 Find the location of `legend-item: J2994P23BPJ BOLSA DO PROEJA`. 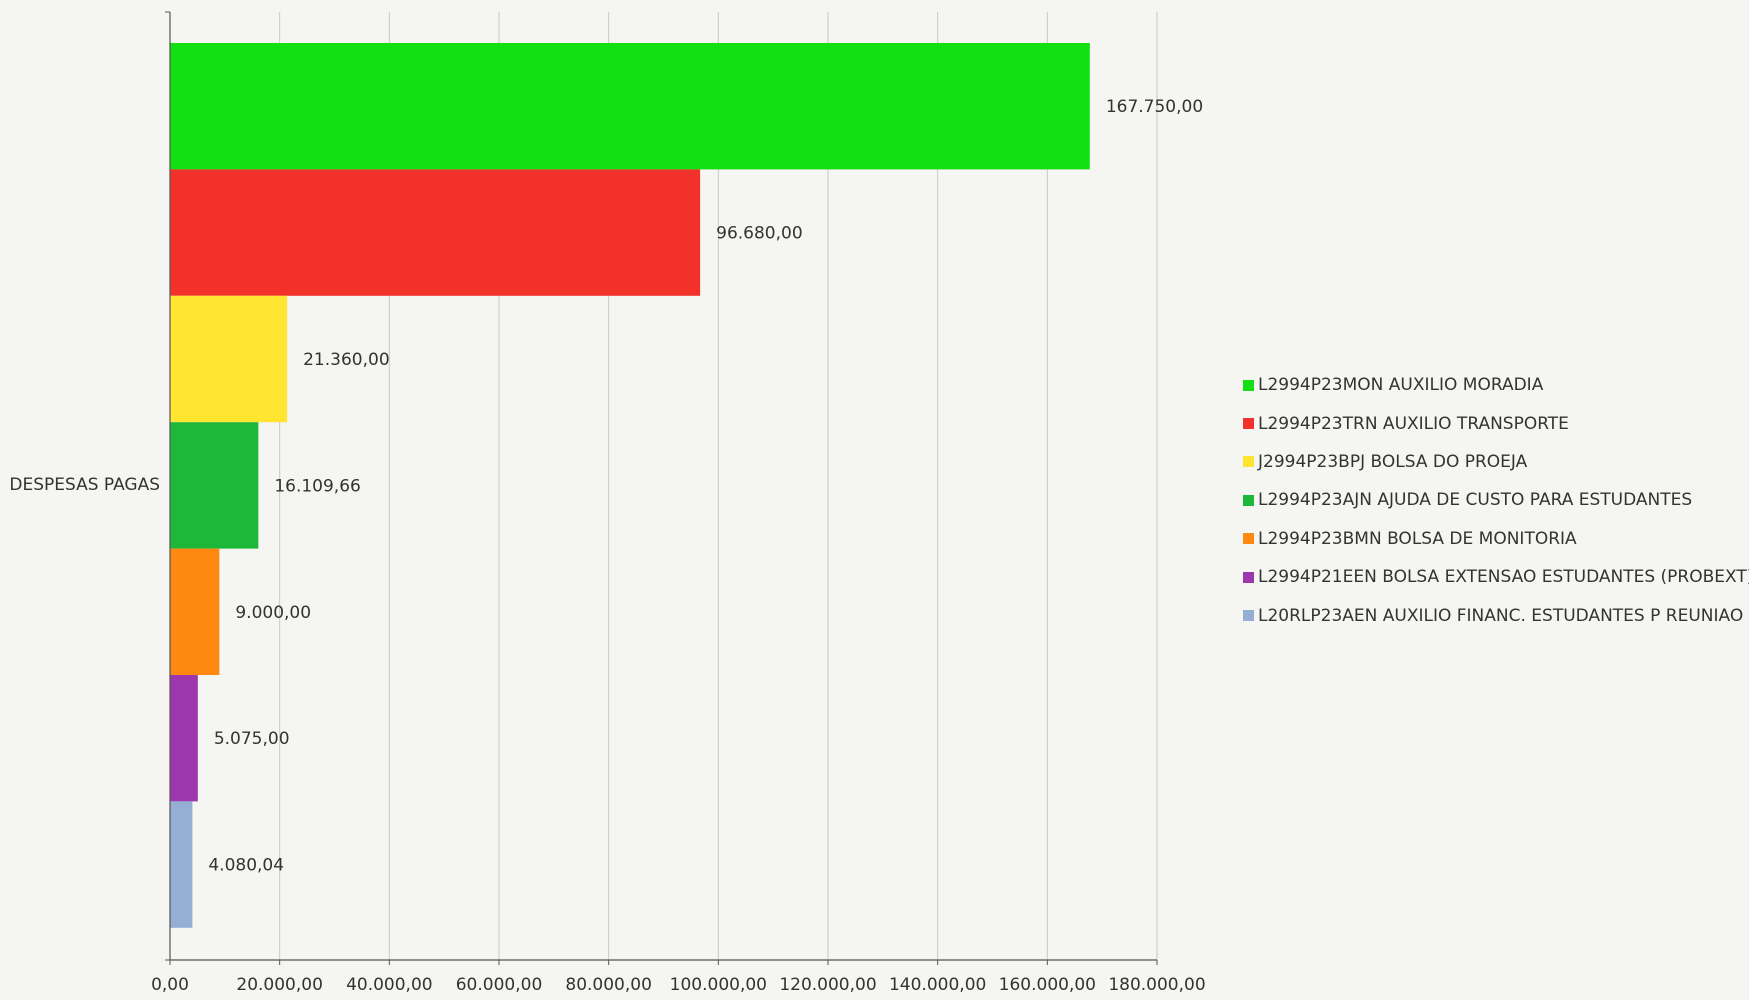

legend-item: J2994P23BPJ BOLSA DO PROEJA is located at coordinates (1496, 462).